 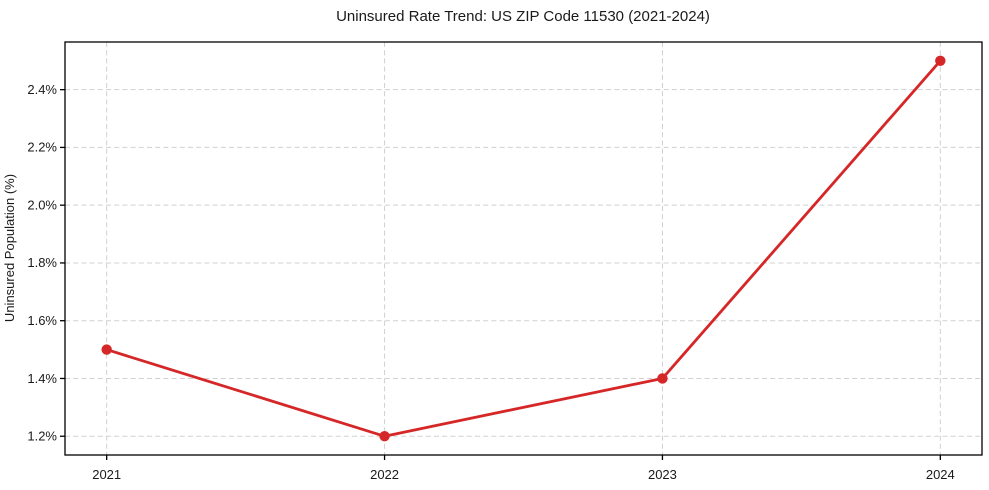 I want to click on x-tick-label: 2023, so click(x=662, y=474).